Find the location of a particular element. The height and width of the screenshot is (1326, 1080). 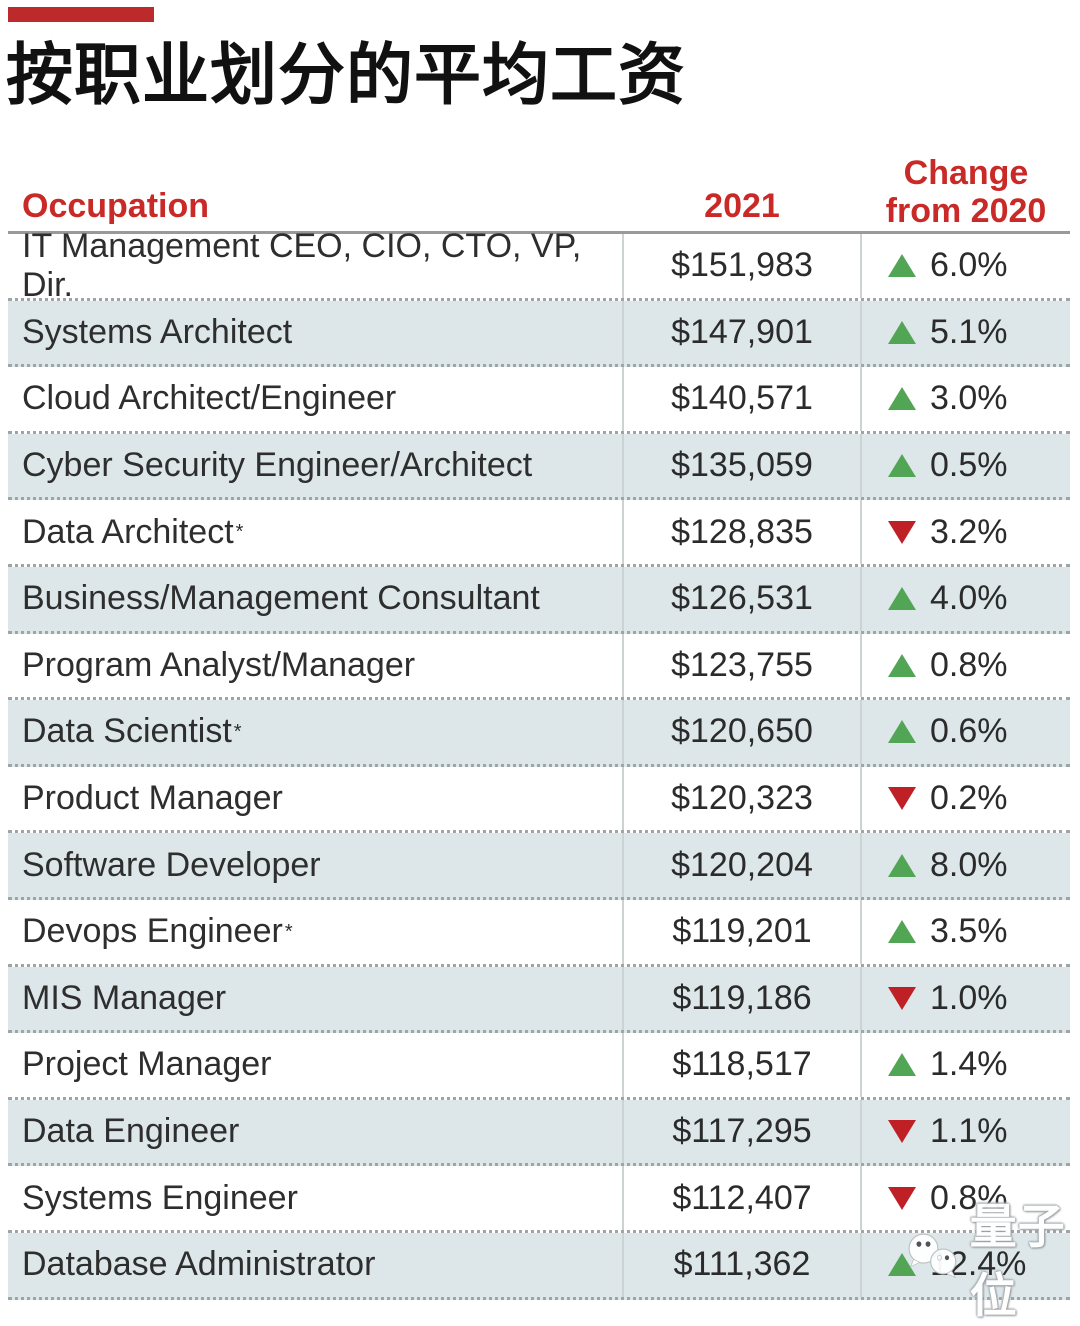

table-row: Project Manager $118,517 1.4% is located at coordinates (539, 1066).